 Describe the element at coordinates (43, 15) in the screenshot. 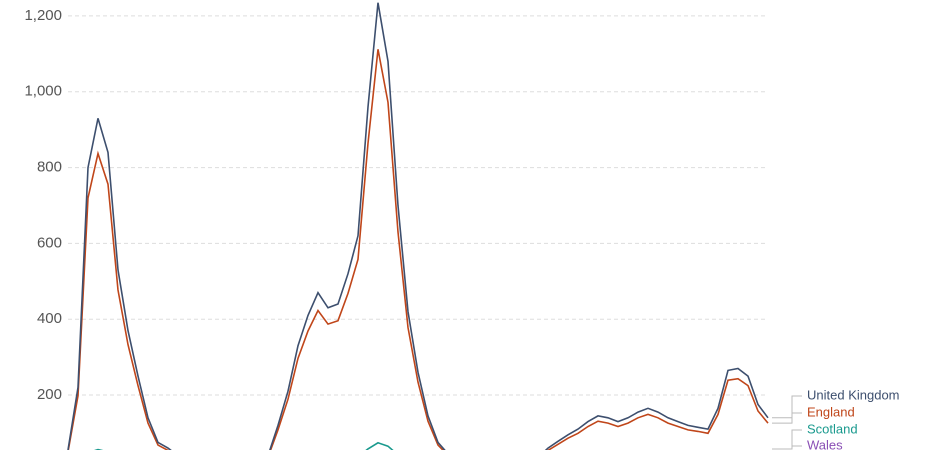

I see `y-tick-label: 1,200` at that location.